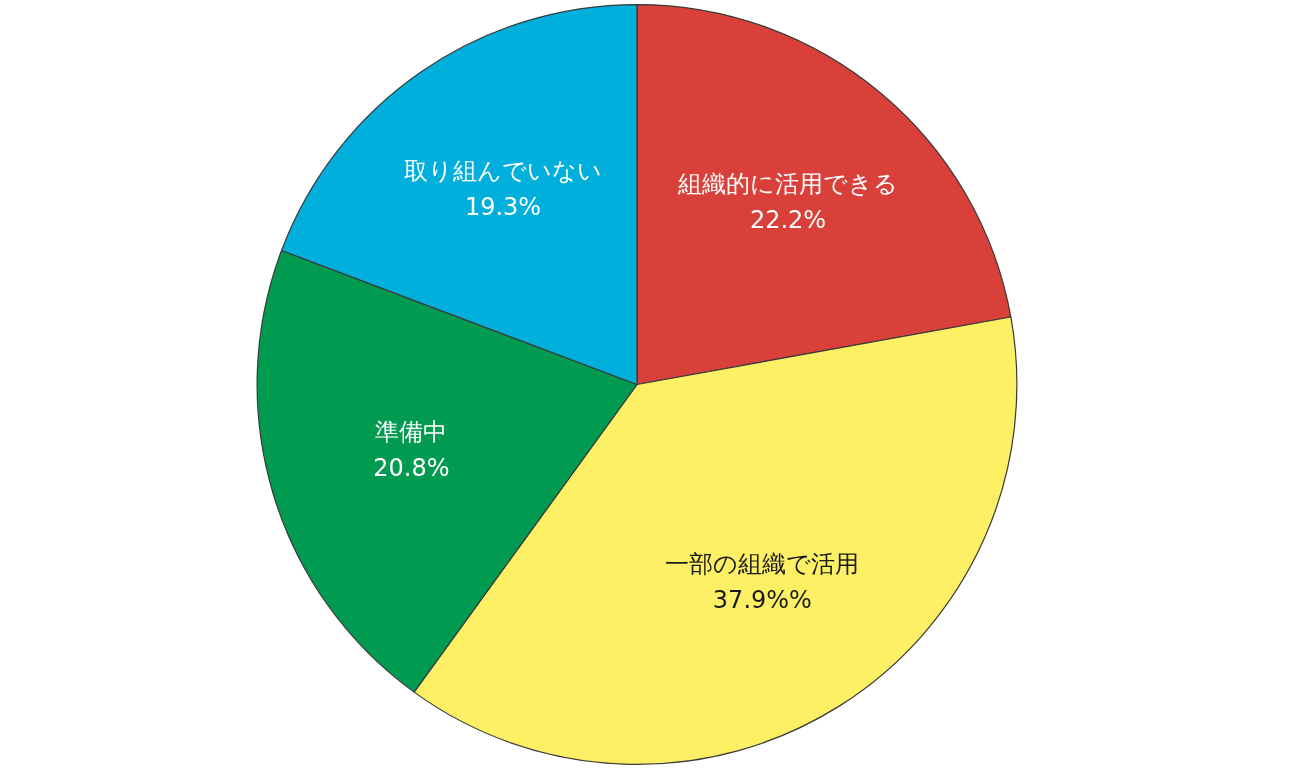 This screenshot has height=769, width=1300. Describe the element at coordinates (762, 564) in the screenshot. I see `slice-label: 一部の組織で活用` at that location.